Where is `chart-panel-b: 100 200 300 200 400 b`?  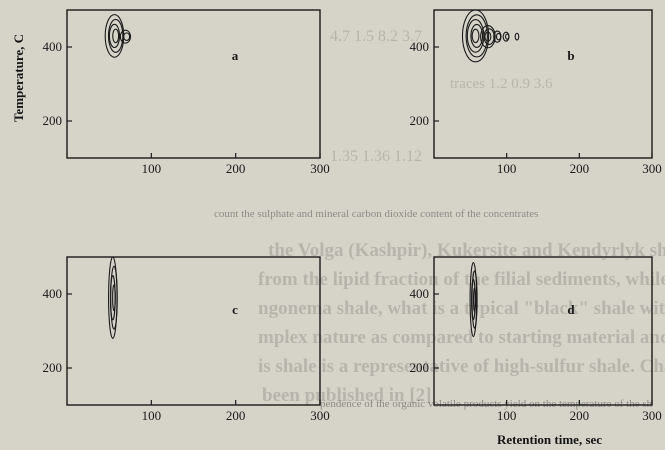
chart-panel-b: 100 200 300 200 400 b is located at coordinates (536, 92).